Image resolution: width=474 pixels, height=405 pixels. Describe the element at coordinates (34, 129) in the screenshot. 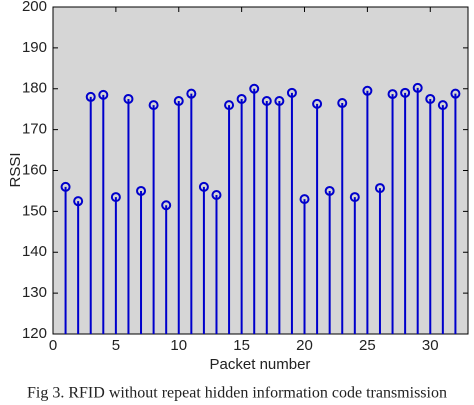

I see `y-tick-label: 170` at that location.